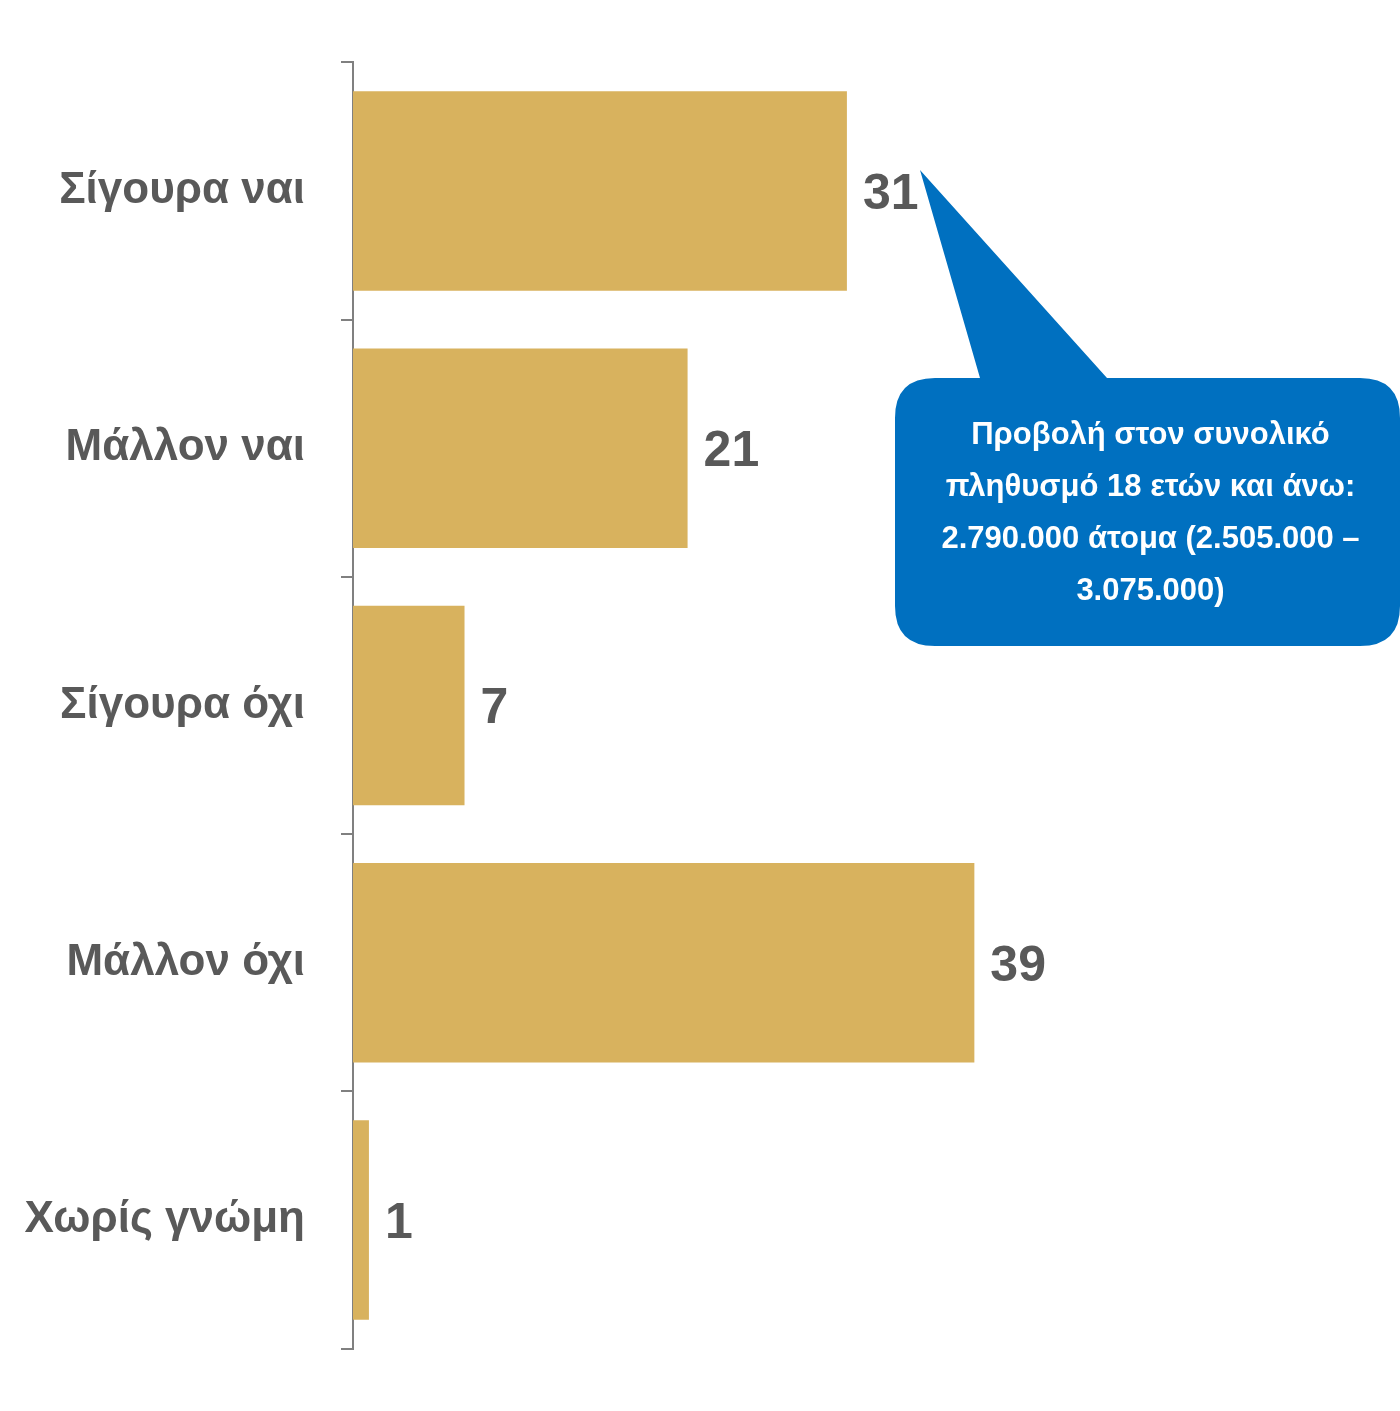 The width and height of the screenshot is (1400, 1411). I want to click on y-tick-label: Χωρίς γνώμη, so click(164, 1217).